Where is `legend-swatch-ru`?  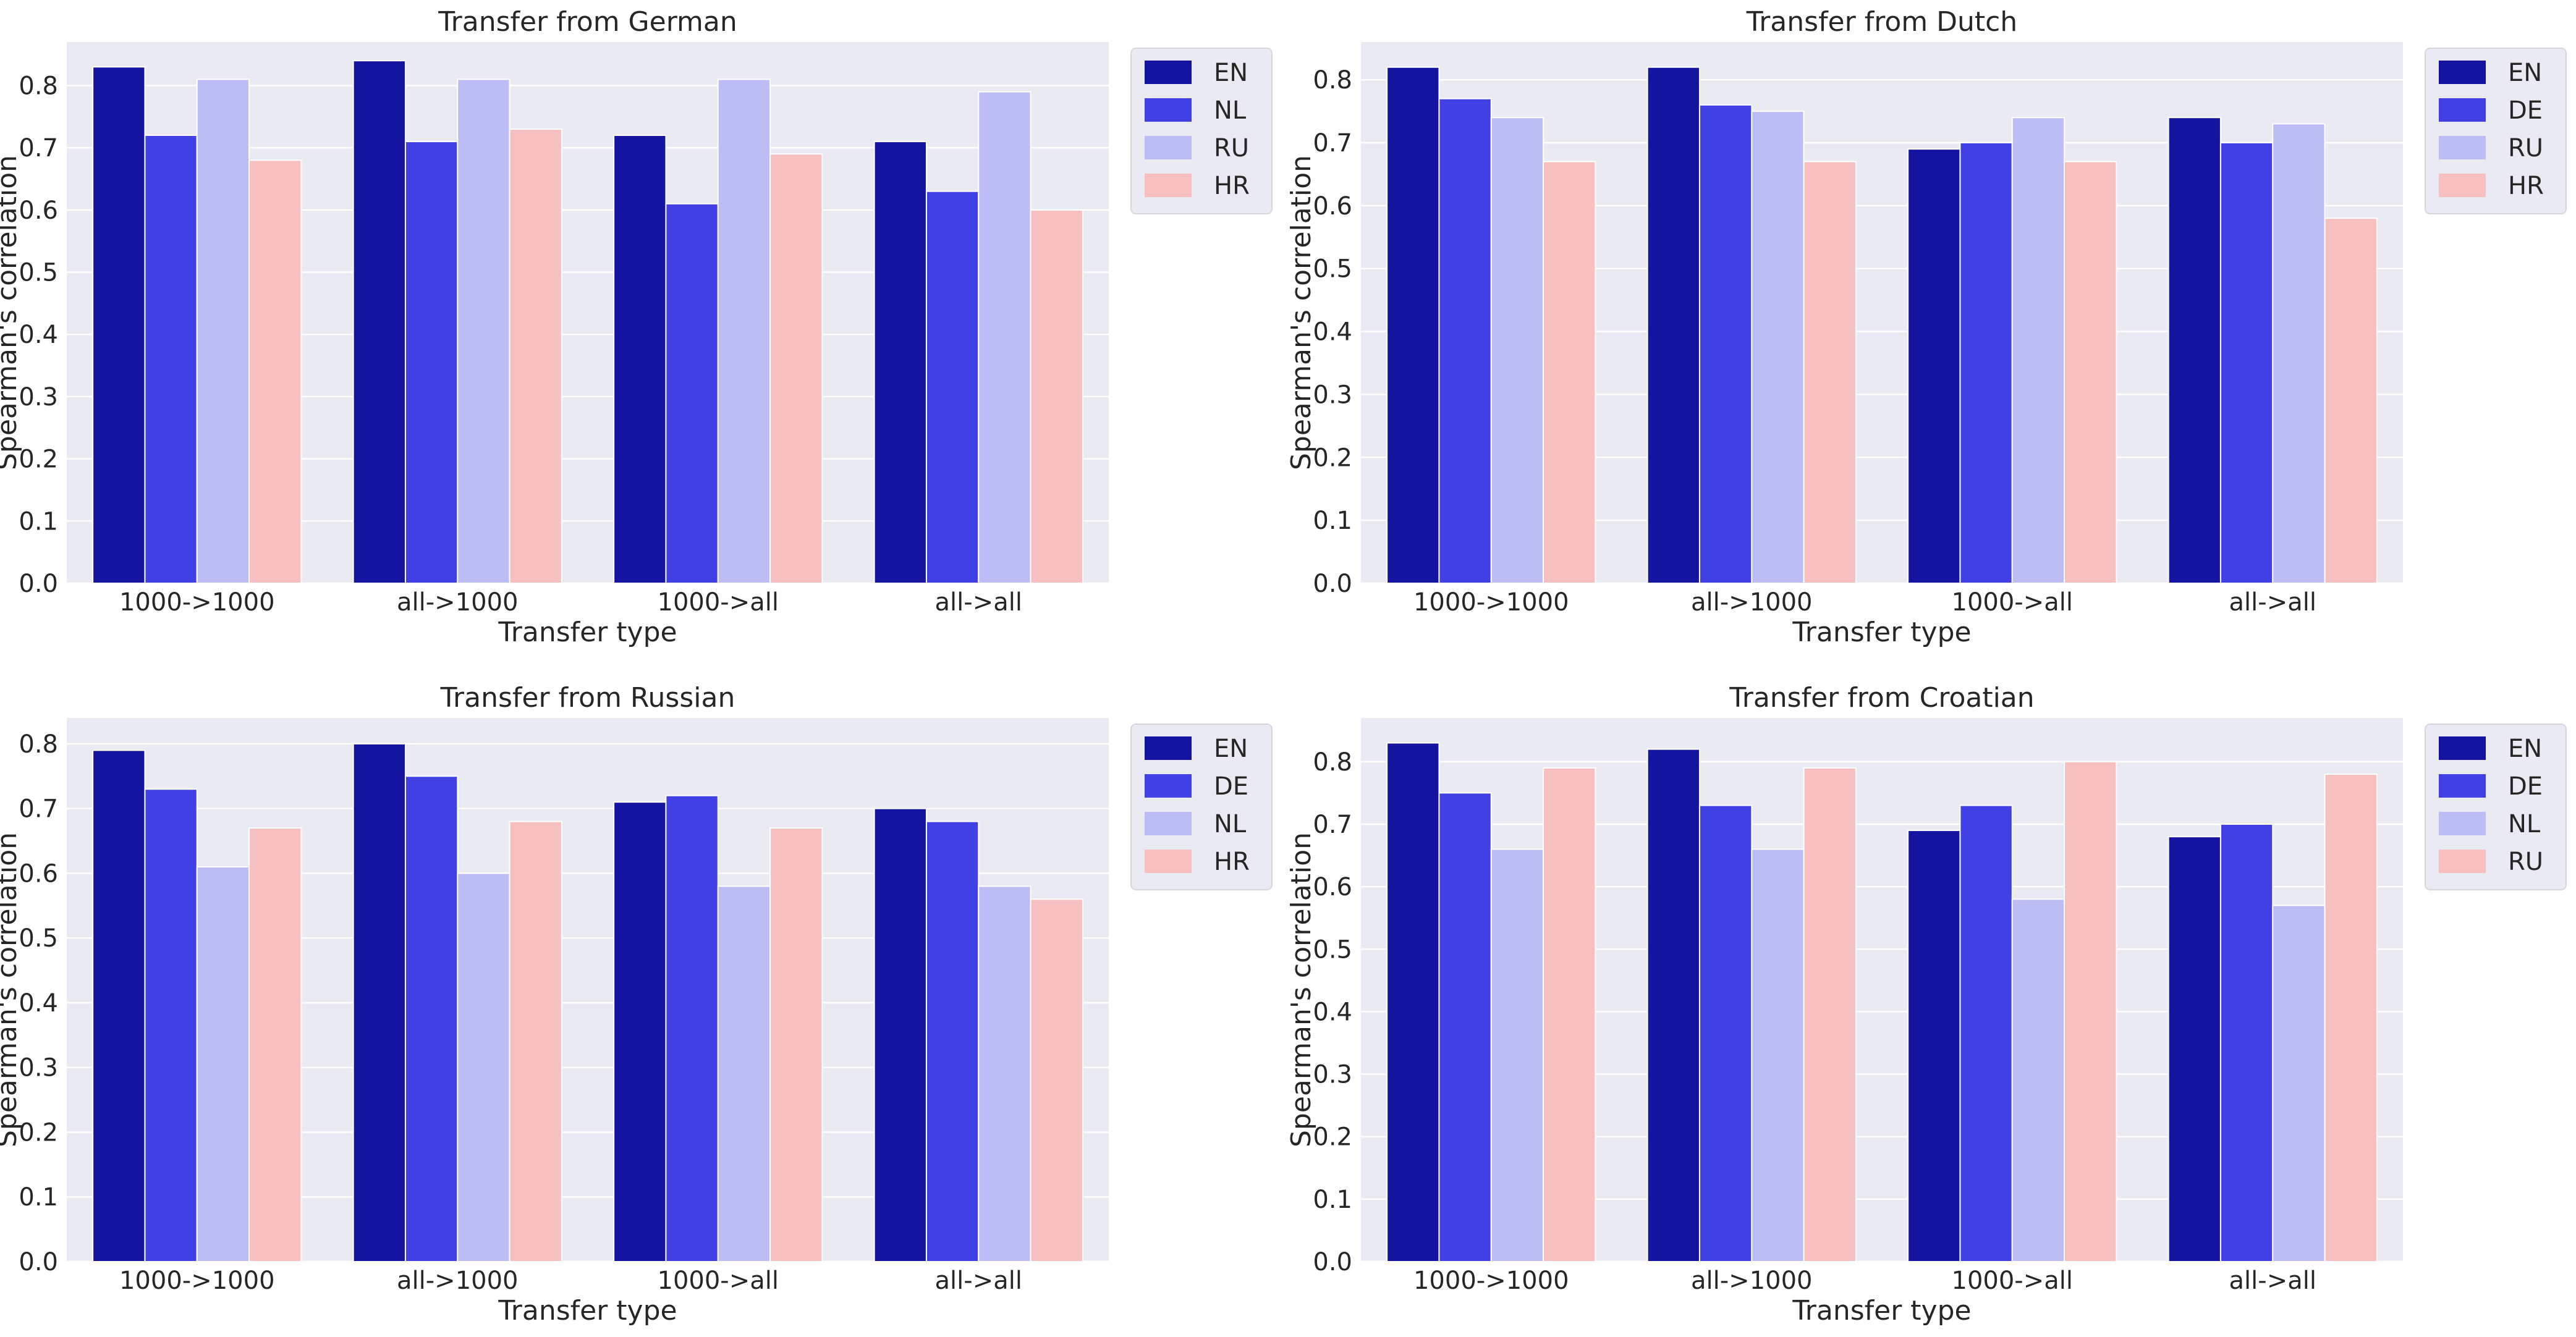 legend-swatch-ru is located at coordinates (2462, 147).